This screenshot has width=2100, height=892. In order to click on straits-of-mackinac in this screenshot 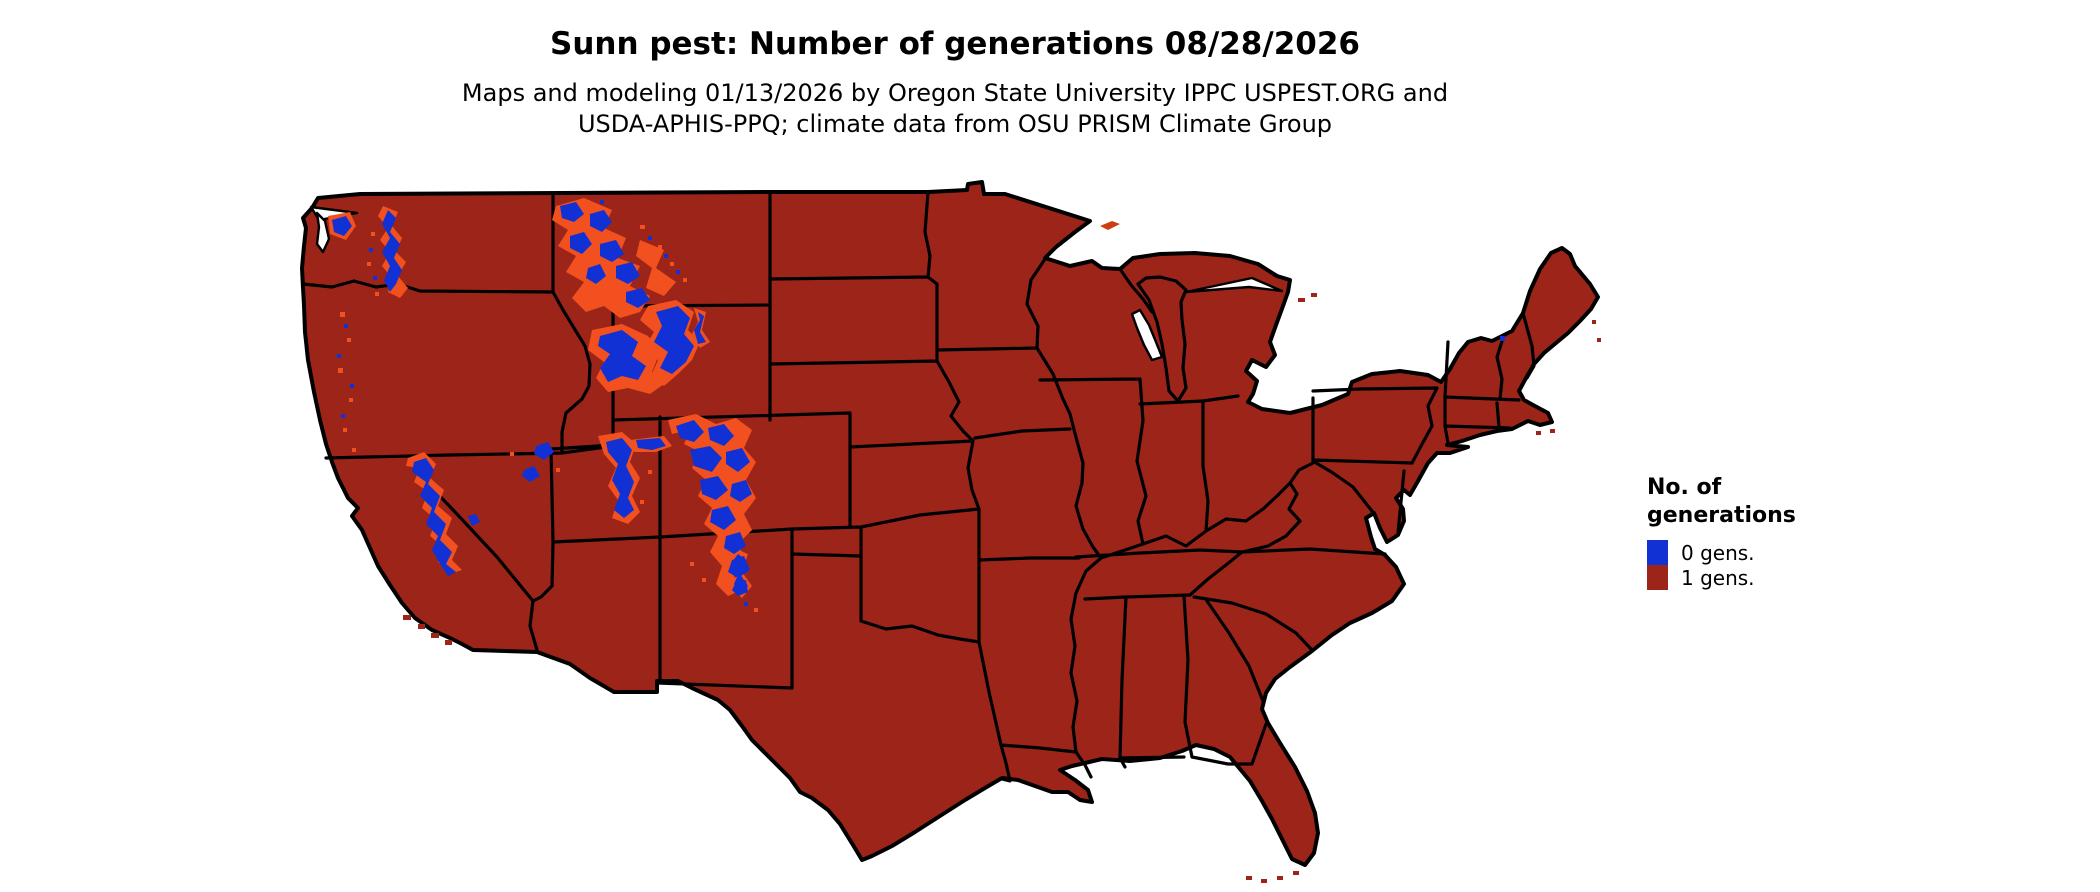, I will do `click(1234, 285)`.